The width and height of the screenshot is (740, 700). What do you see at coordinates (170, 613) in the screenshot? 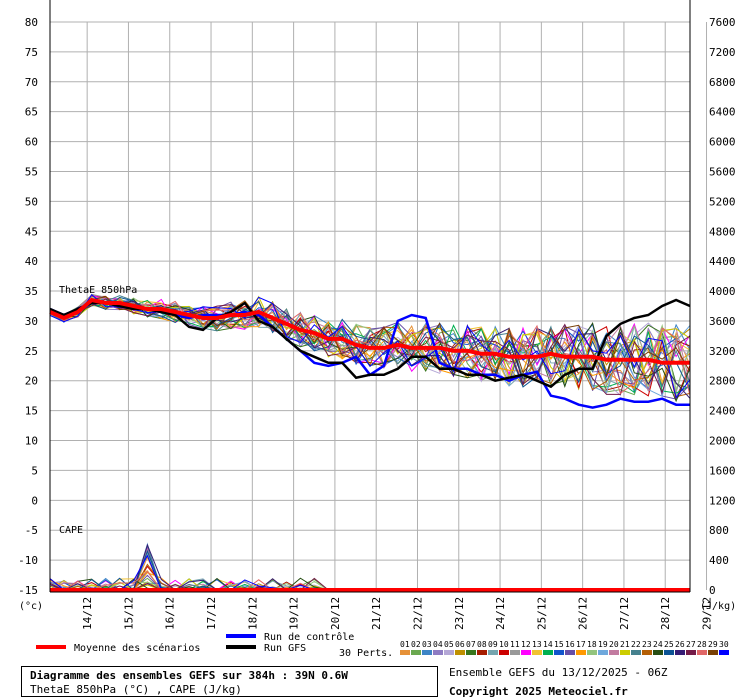
I see `x-tick-label: 16/12` at bounding box center [170, 613].